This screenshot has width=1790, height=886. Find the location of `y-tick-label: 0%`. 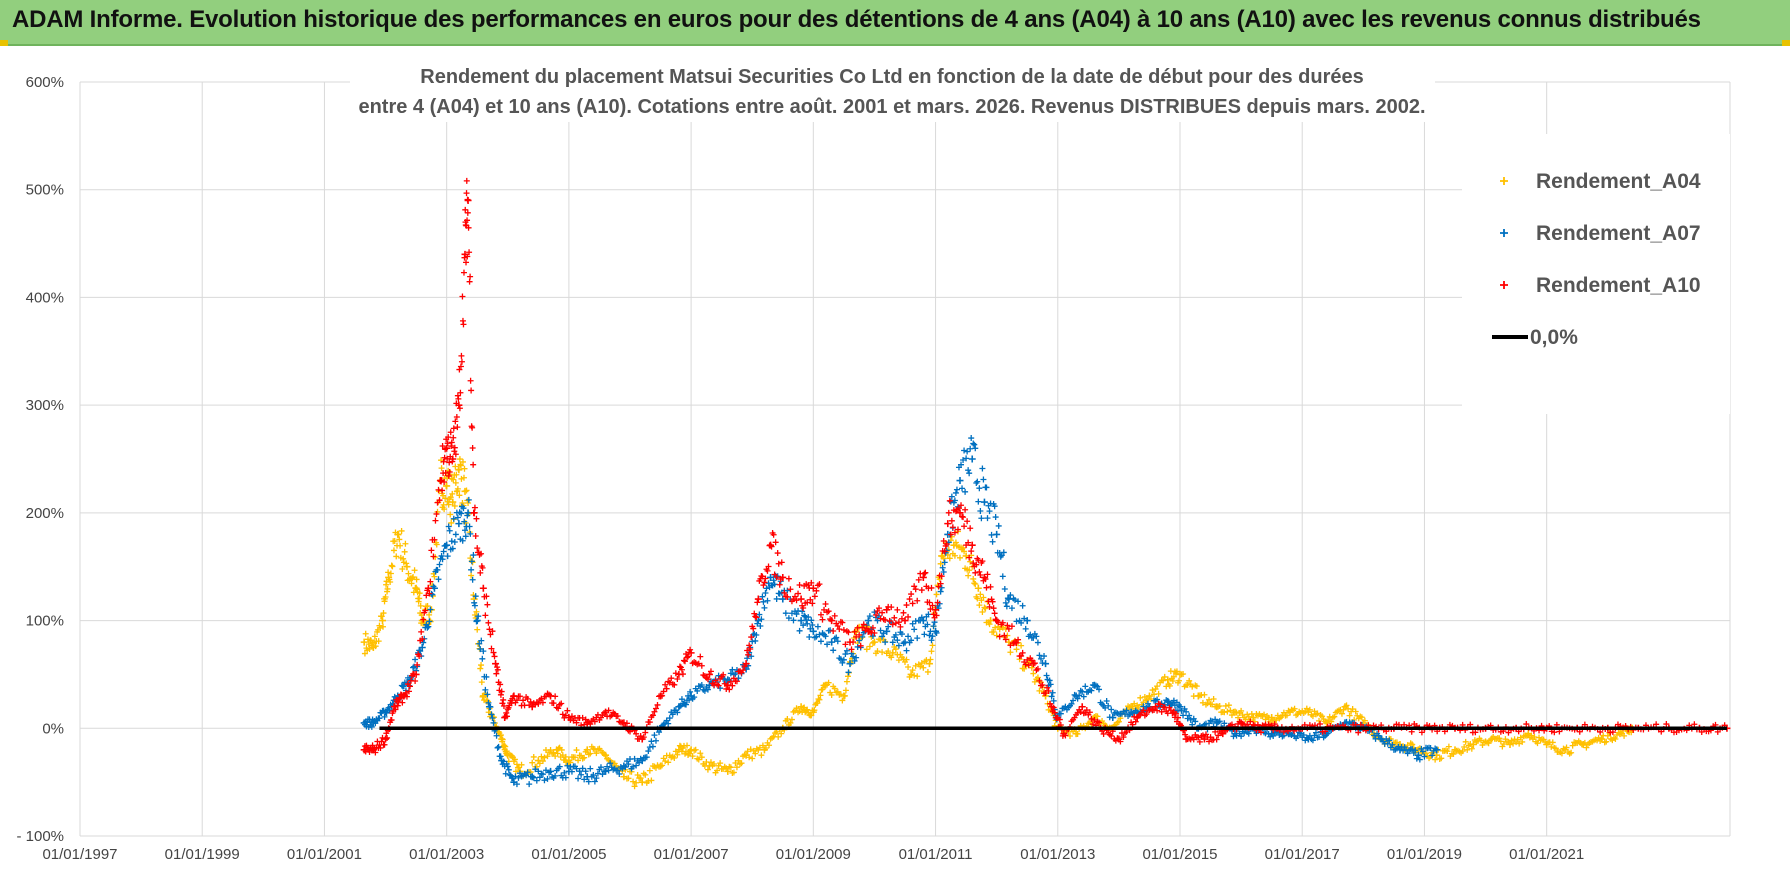

y-tick-label: 0% is located at coordinates (53, 728).